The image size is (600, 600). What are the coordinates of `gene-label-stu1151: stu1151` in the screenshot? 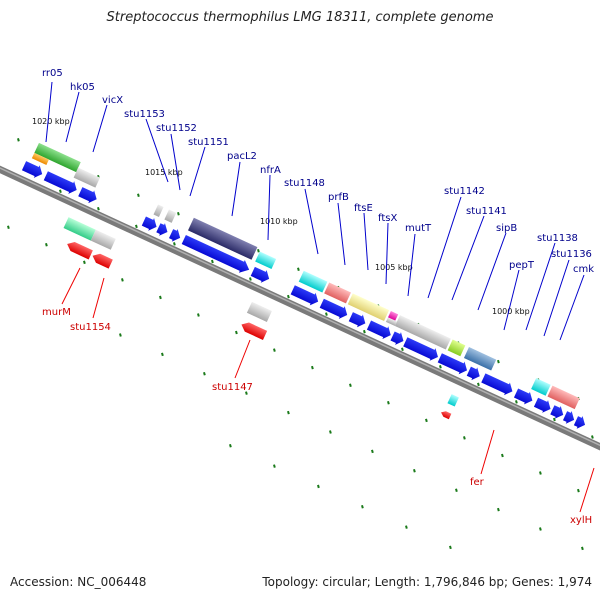 It's located at (208, 142).